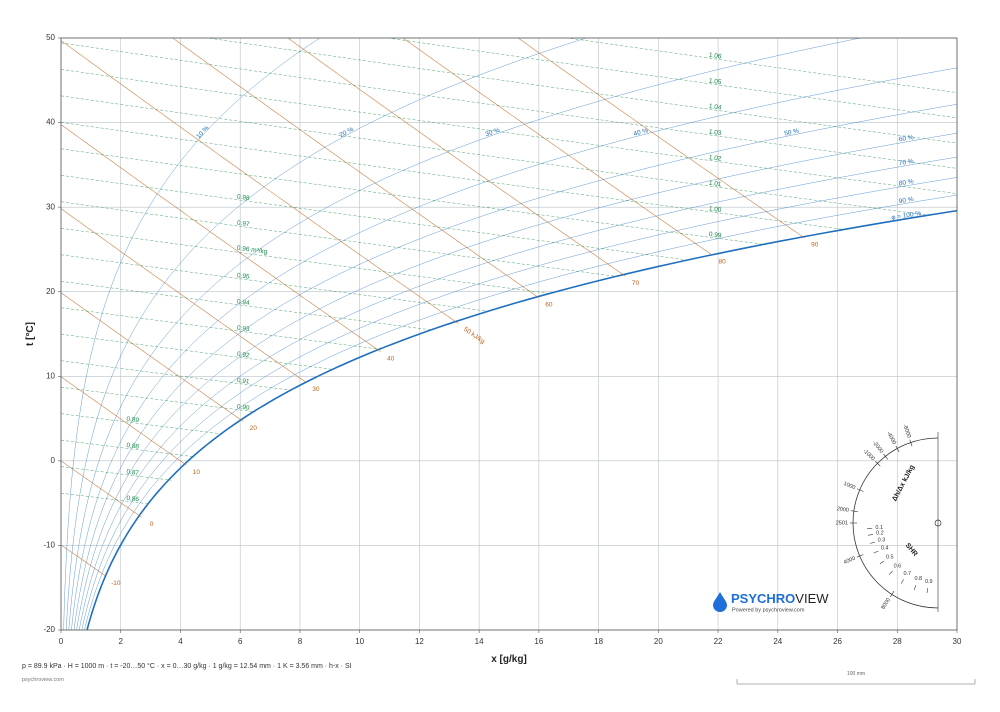  What do you see at coordinates (180, 641) in the screenshot?
I see `x-tick-label: 4` at bounding box center [180, 641].